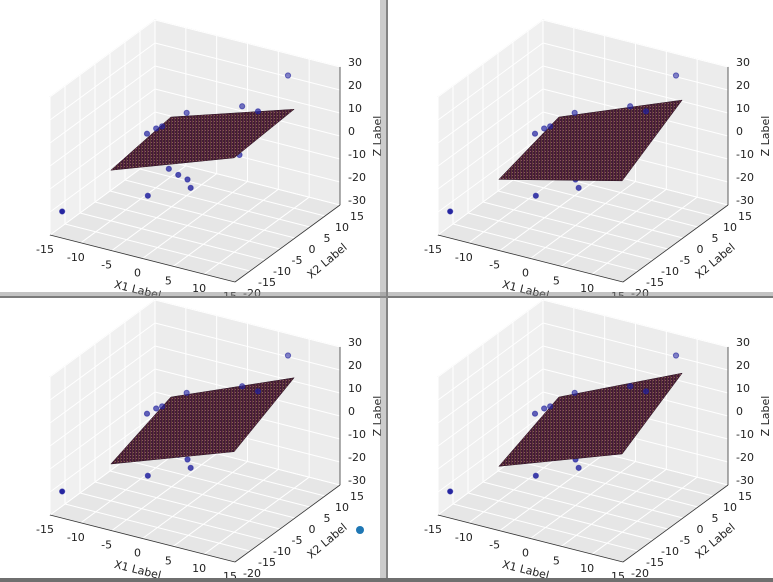 Image resolution: width=773 pixels, height=582 pixels. Describe the element at coordinates (351, 411) in the screenshot. I see `z-tick-label: 0` at that location.